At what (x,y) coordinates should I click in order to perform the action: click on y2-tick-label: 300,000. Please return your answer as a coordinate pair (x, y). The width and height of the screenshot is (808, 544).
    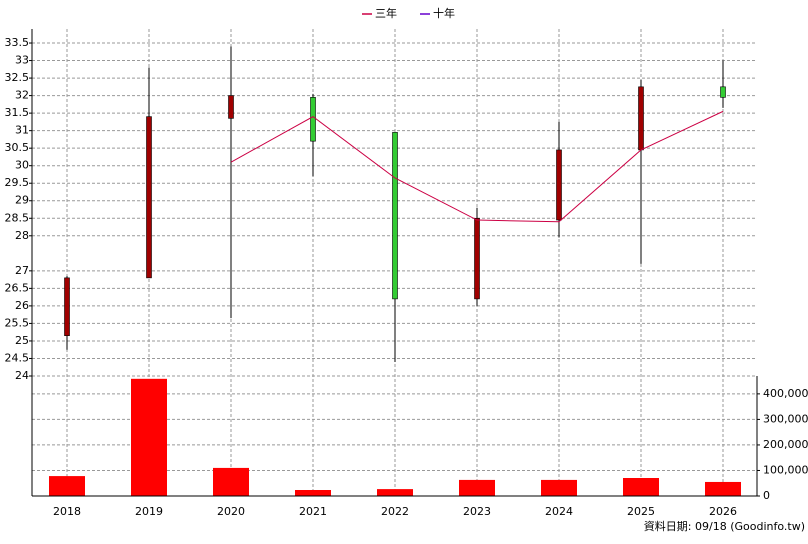
    Looking at the image, I should click on (785, 418).